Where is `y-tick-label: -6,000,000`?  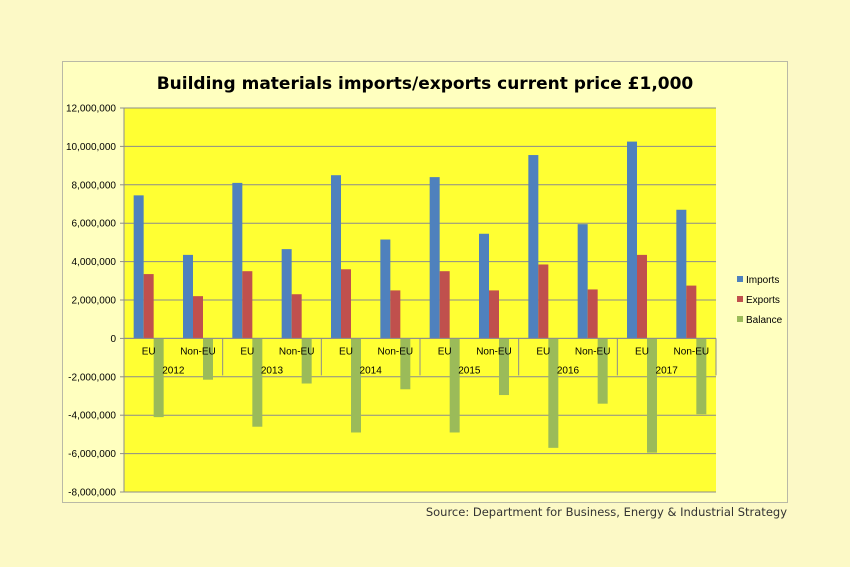
y-tick-label: -6,000,000 is located at coordinates (92, 454).